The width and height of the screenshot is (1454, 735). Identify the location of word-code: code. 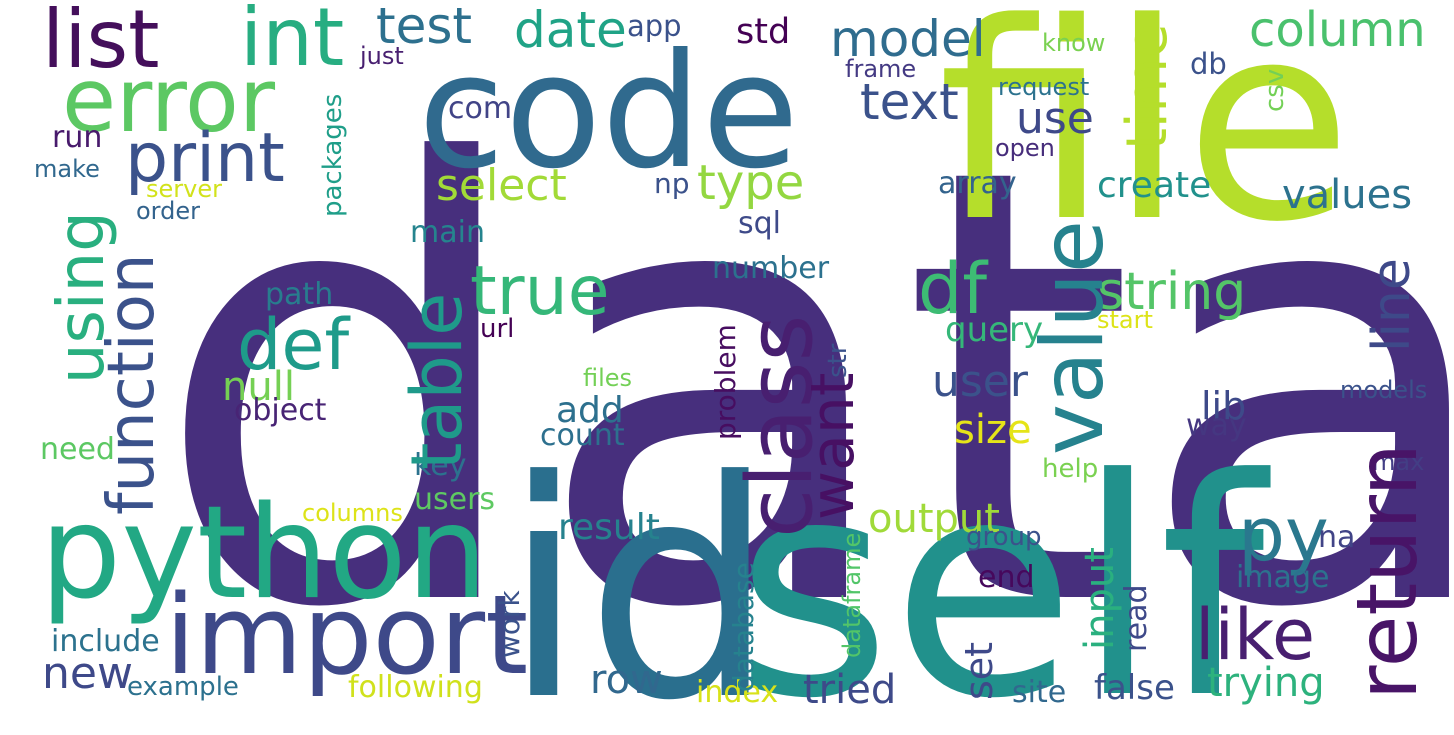
(609, 112).